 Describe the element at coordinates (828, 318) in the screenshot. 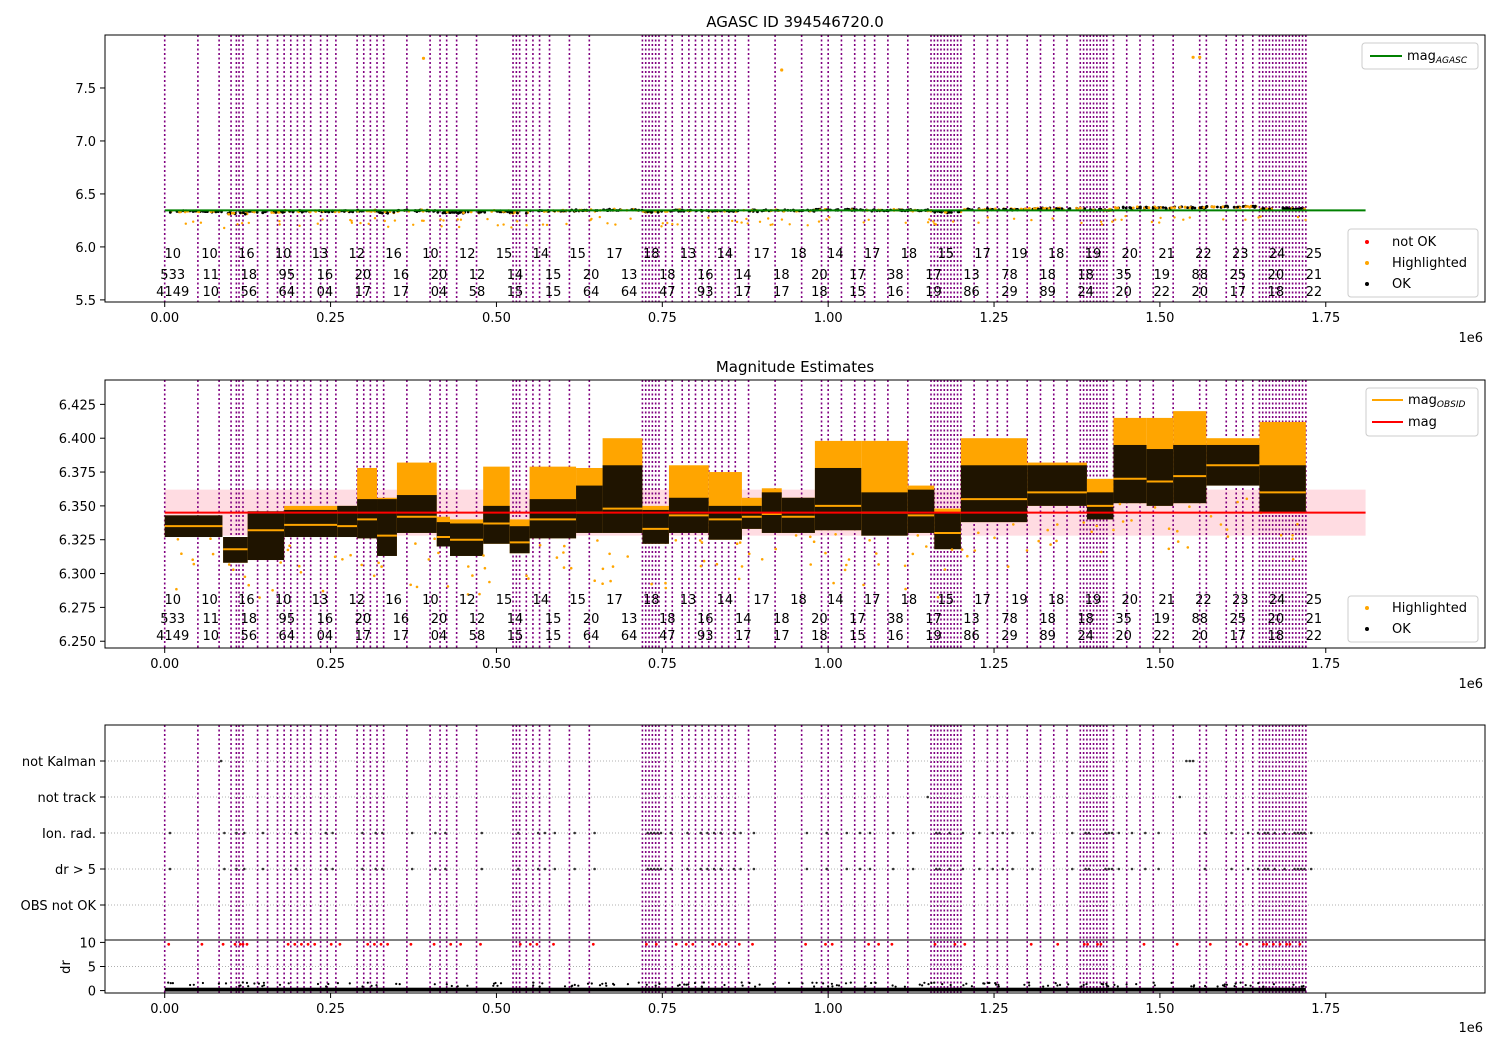

I see `x-tick-label: 1.00` at that location.